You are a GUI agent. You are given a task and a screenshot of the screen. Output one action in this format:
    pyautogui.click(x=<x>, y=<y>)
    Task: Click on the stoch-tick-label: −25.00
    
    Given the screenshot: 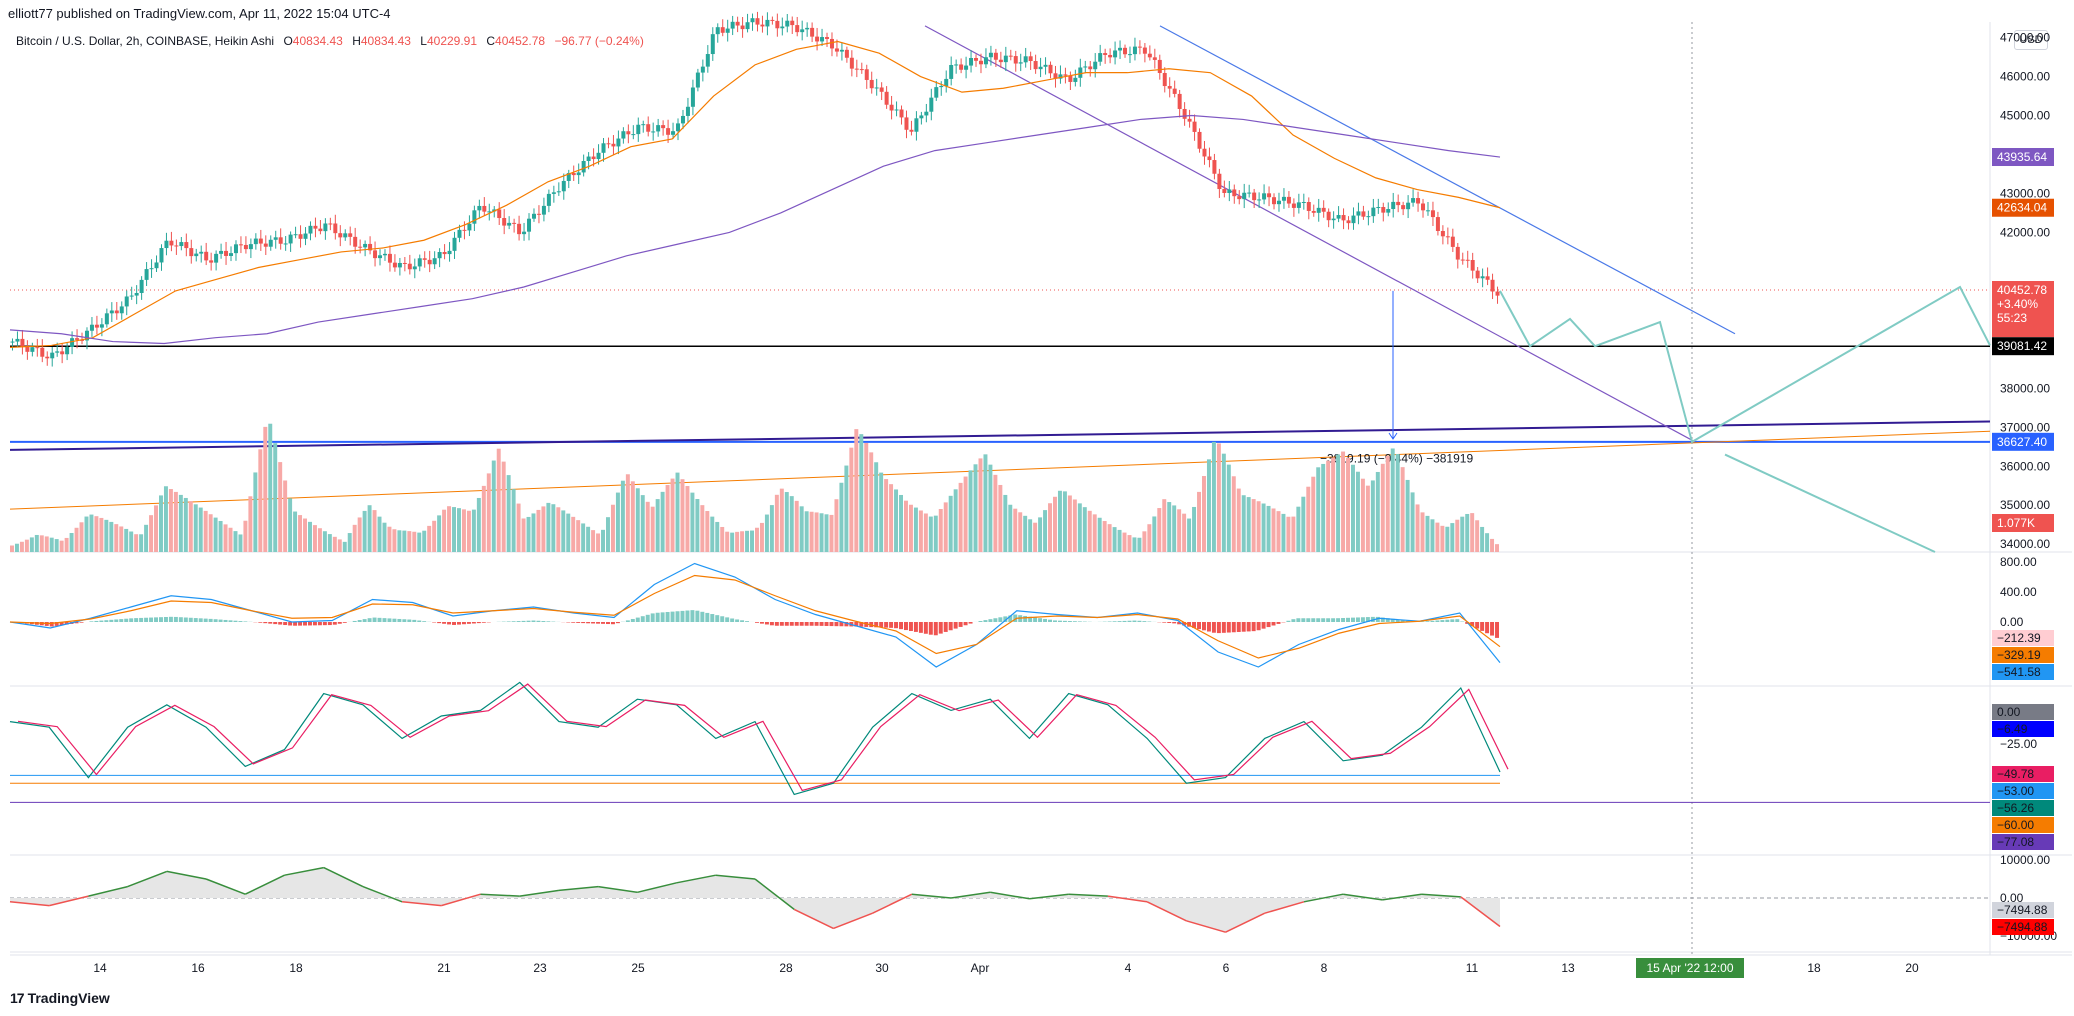 What is the action you would take?
    pyautogui.click(x=2018, y=744)
    